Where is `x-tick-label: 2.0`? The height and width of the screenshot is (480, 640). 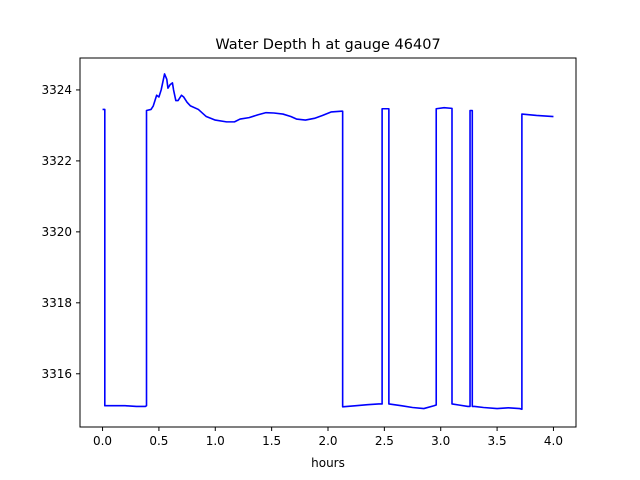 x-tick-label: 2.0 is located at coordinates (327, 441).